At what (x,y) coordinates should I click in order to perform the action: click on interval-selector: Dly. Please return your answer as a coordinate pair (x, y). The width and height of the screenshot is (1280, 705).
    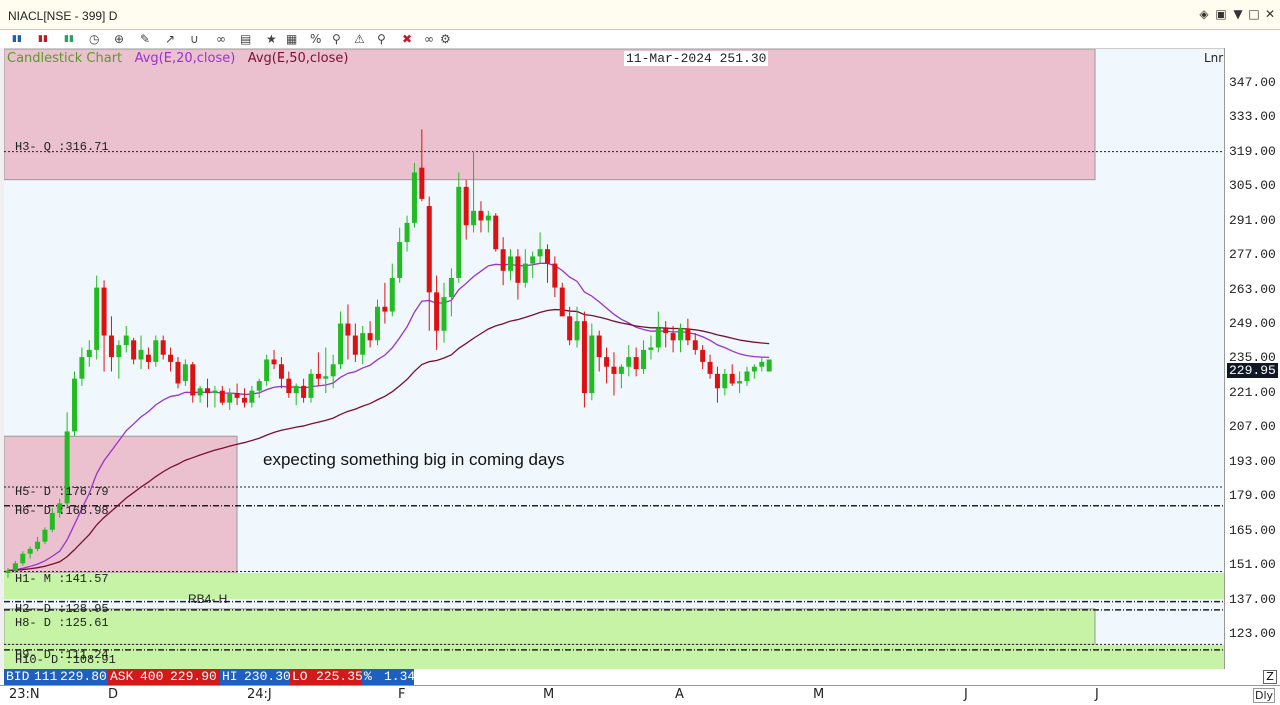
    Looking at the image, I should click on (1264, 695).